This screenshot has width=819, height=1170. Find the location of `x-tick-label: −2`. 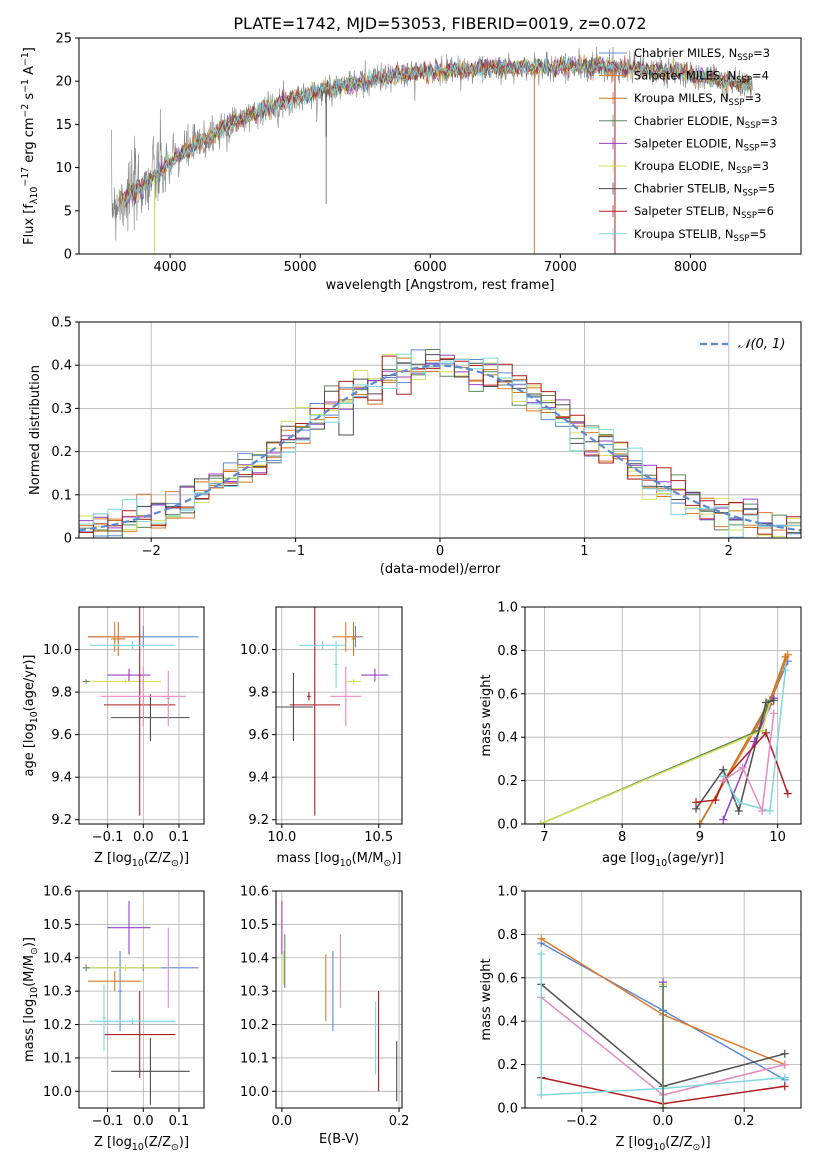

x-tick-label: −2 is located at coordinates (151, 551).